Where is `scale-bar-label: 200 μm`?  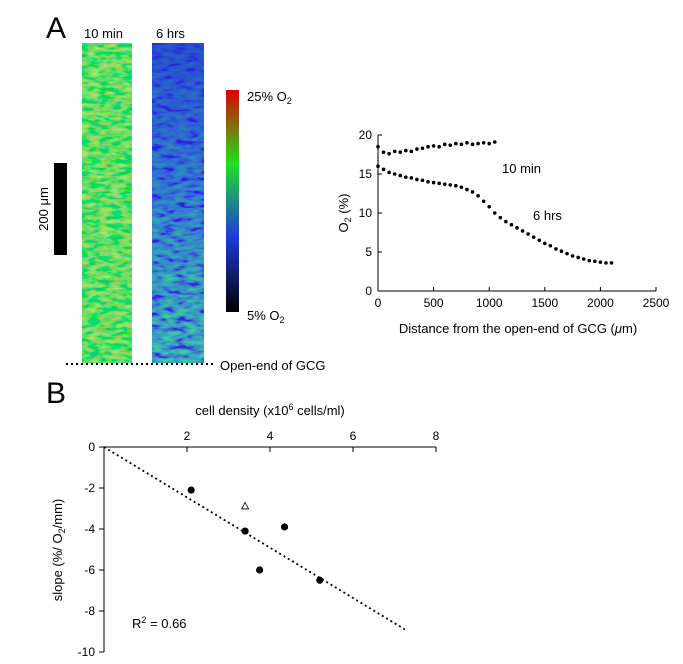
scale-bar-label: 200 μm is located at coordinates (43, 209).